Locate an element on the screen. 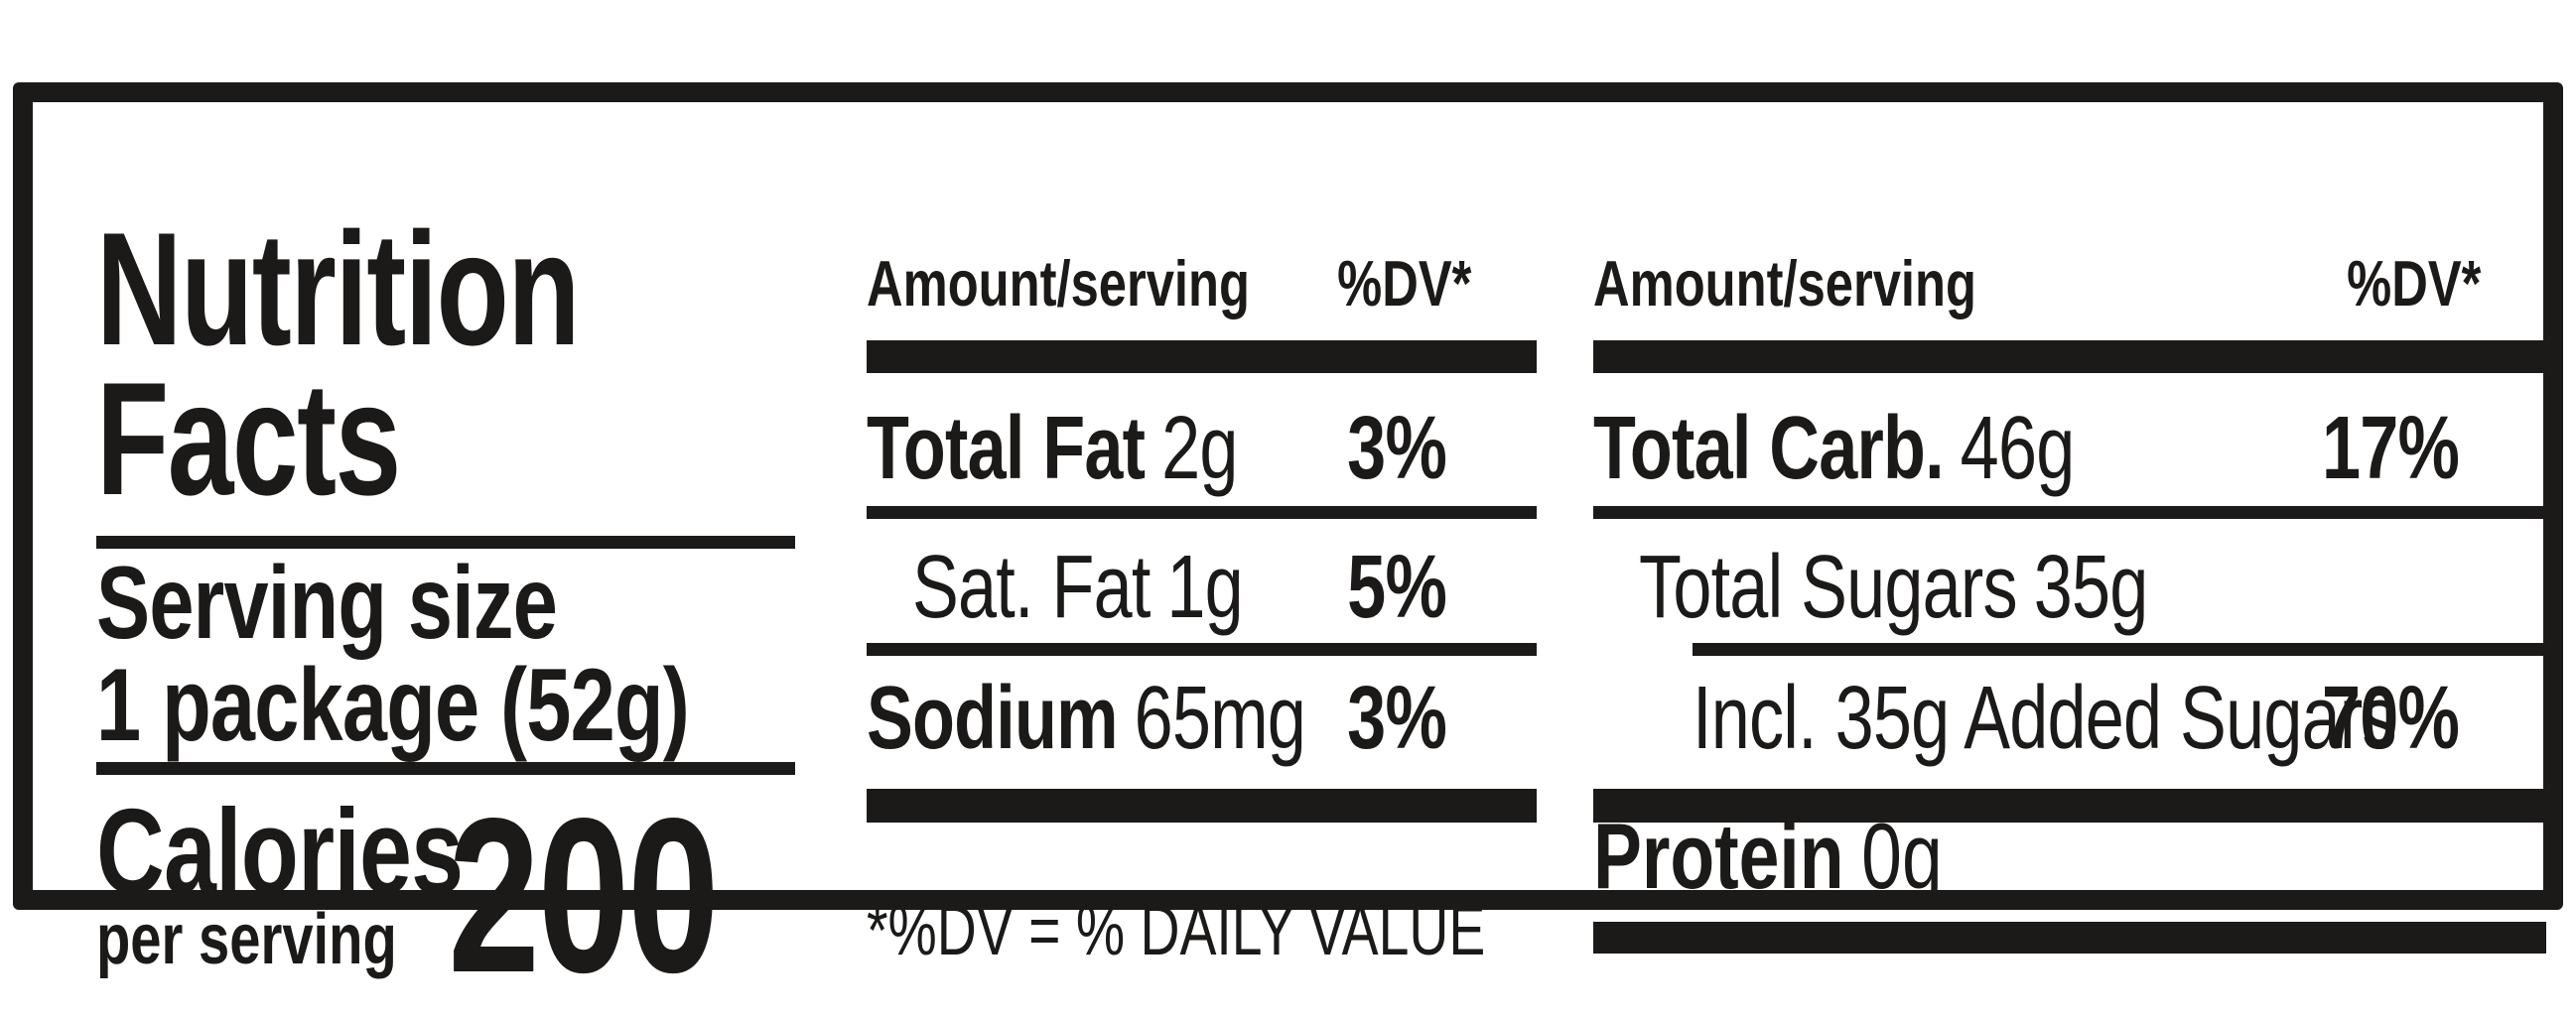 Image resolution: width=2576 pixels, height=1019 pixels. calories-label: Calories is located at coordinates (280, 851).